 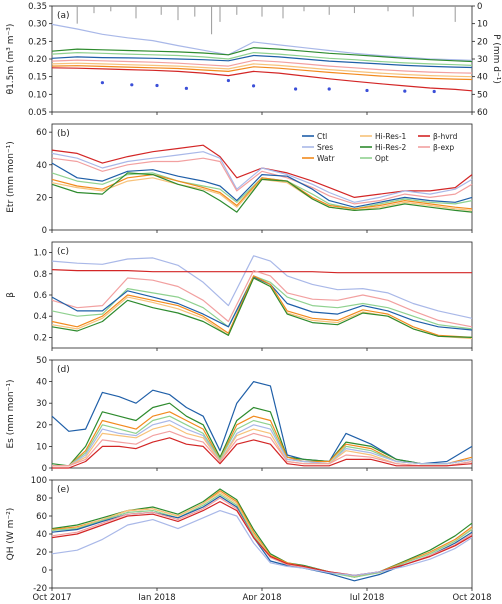 I want to click on y-tick-label: 20, so click(x=41, y=553).